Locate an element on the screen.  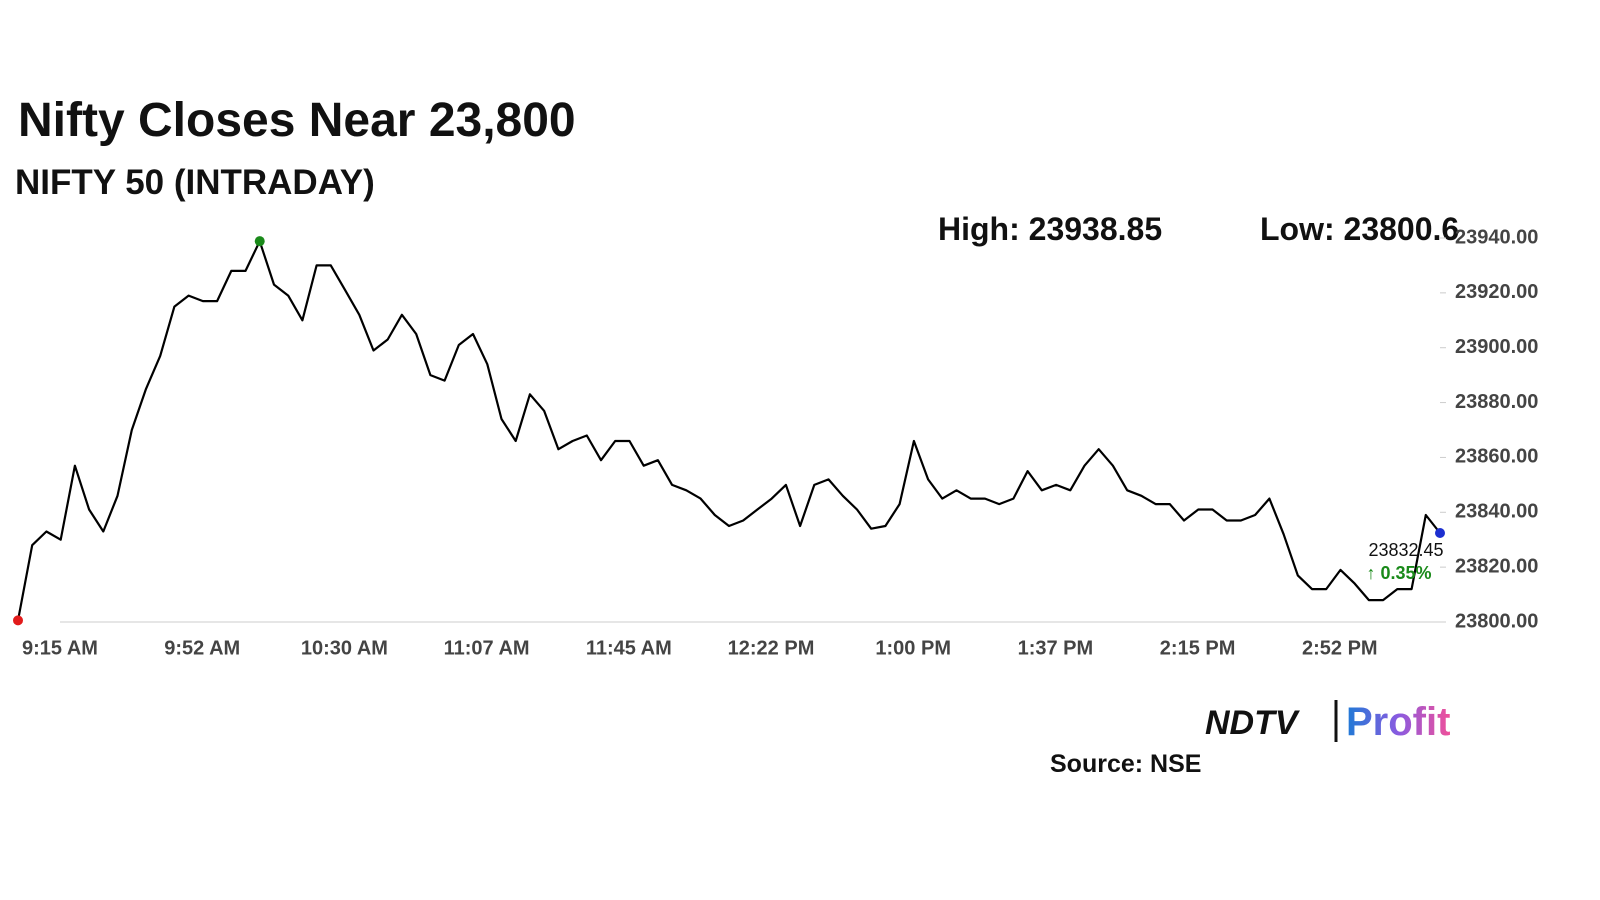
source: Source: NSE is located at coordinates (1125, 764).